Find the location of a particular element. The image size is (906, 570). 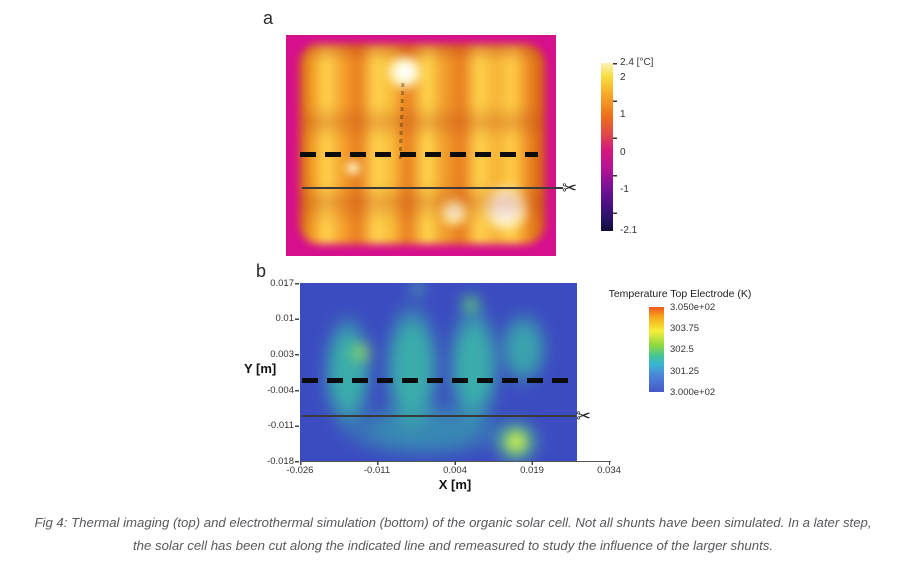

colorbar-b is located at coordinates (656, 349).